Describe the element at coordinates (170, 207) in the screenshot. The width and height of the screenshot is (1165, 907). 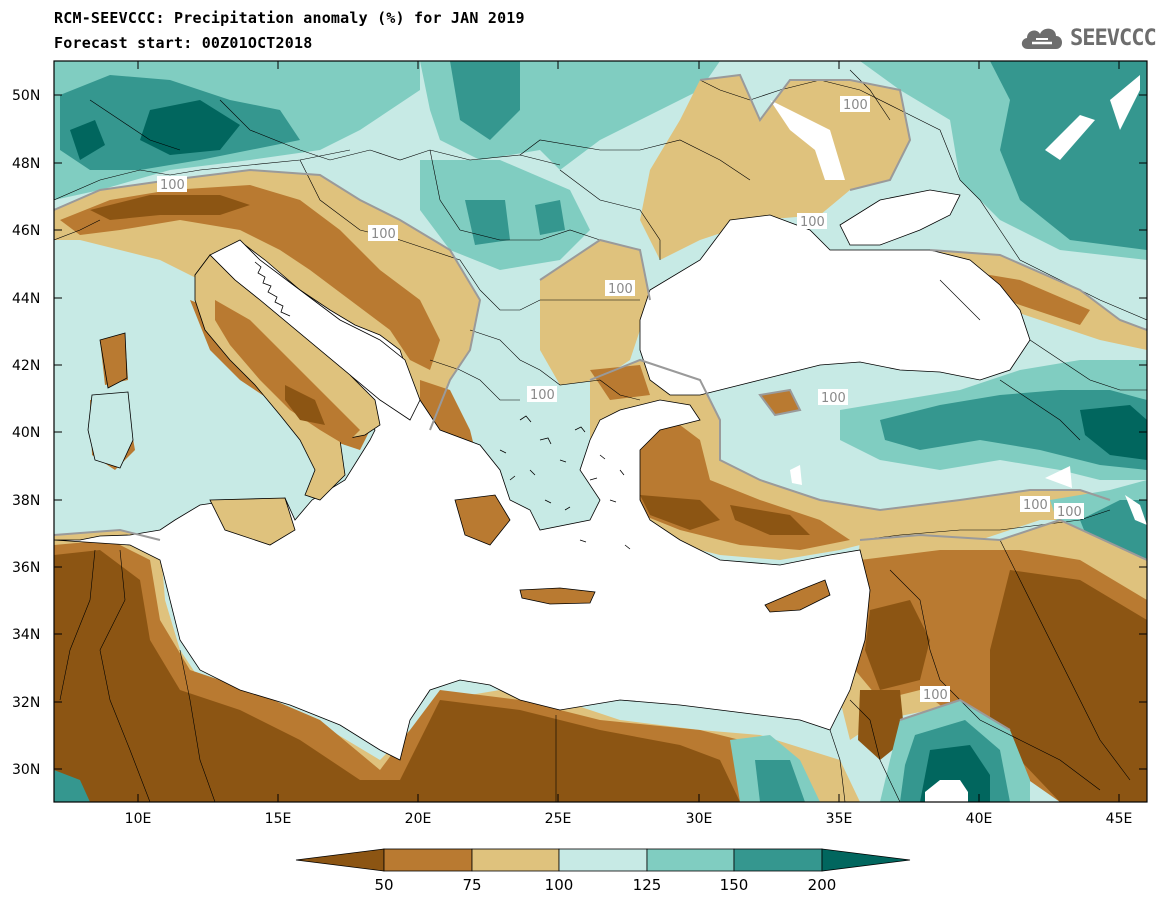
I see `field-very-dry-alps` at that location.